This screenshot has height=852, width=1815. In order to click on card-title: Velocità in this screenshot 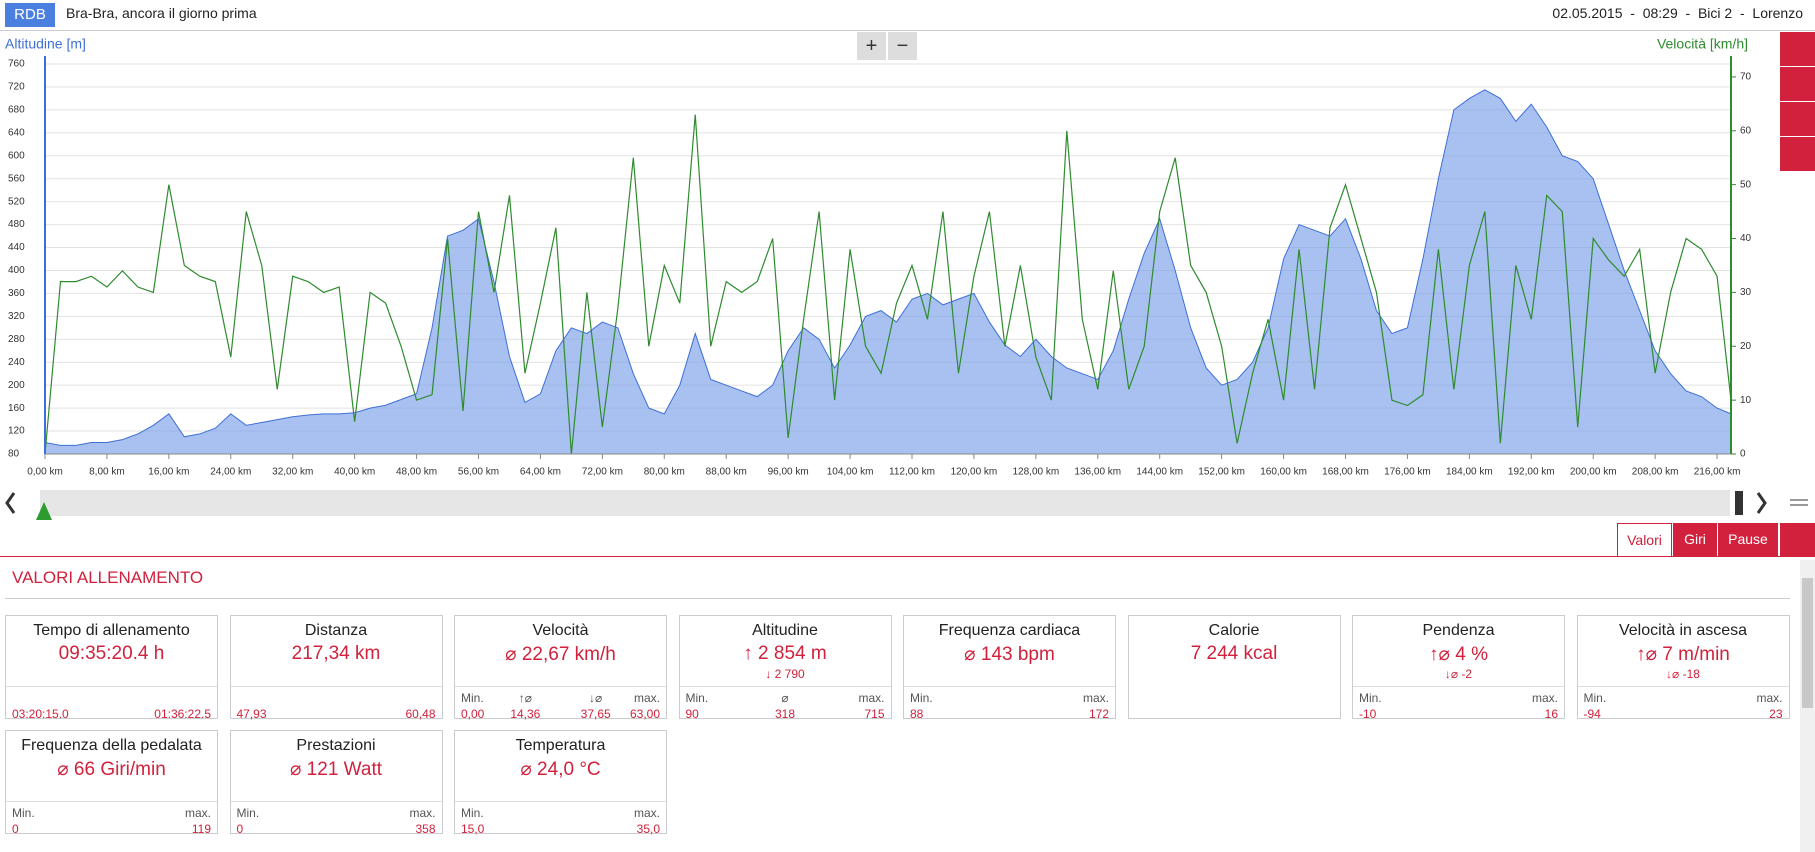, I will do `click(560, 630)`.